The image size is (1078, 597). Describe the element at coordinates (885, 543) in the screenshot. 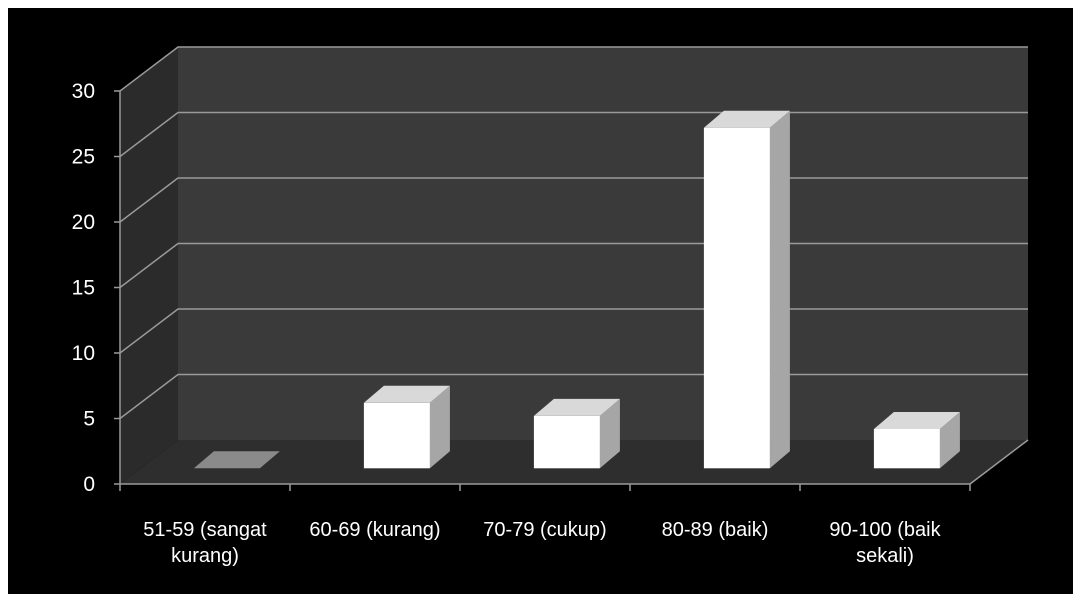

I see `x-tick-label: 90-100 (baik sekali)` at that location.